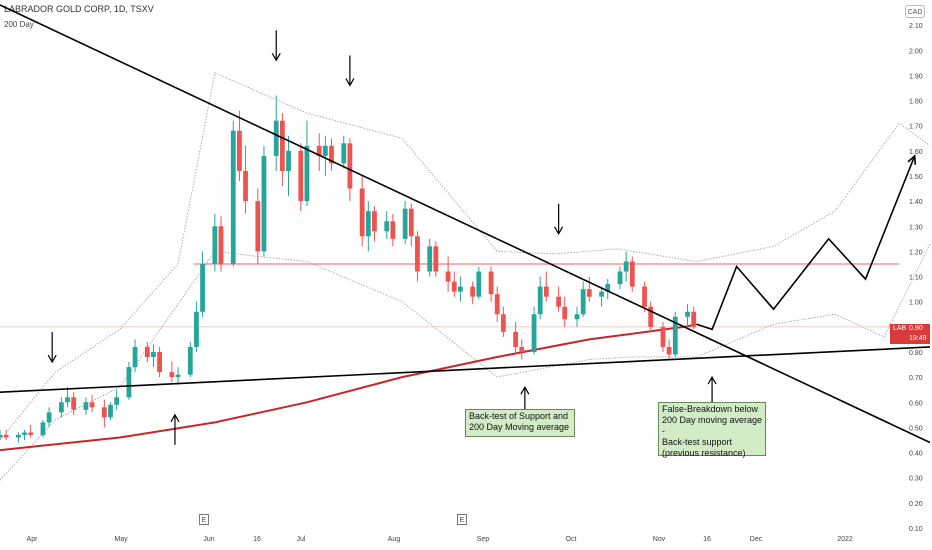 This screenshot has height=550, width=932. What do you see at coordinates (916, 428) in the screenshot?
I see `y-tick-label: 0.50` at bounding box center [916, 428].